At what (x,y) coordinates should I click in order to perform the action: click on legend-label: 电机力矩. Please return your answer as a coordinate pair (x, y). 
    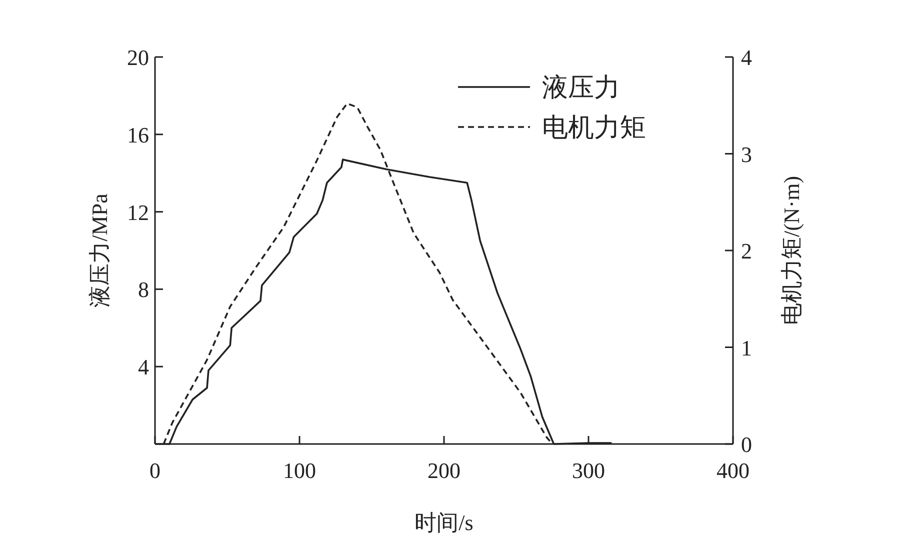
    Looking at the image, I should click on (594, 127).